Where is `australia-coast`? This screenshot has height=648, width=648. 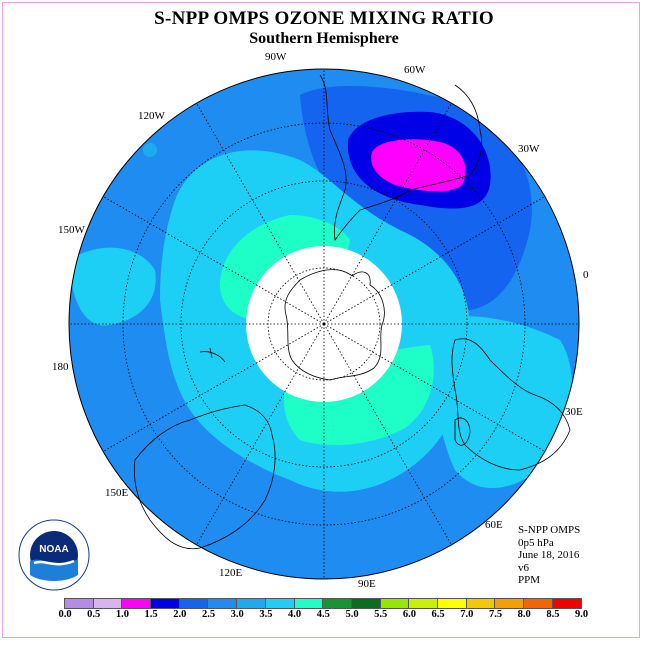 australia-coast is located at coordinates (204, 477).